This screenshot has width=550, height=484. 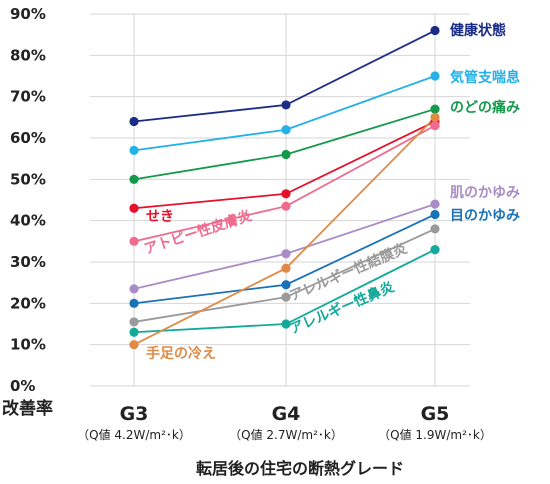 What do you see at coordinates (134, 434) in the screenshot?
I see `x-category-sublabel: （Q値 4.2W/m²･k）` at bounding box center [134, 434].